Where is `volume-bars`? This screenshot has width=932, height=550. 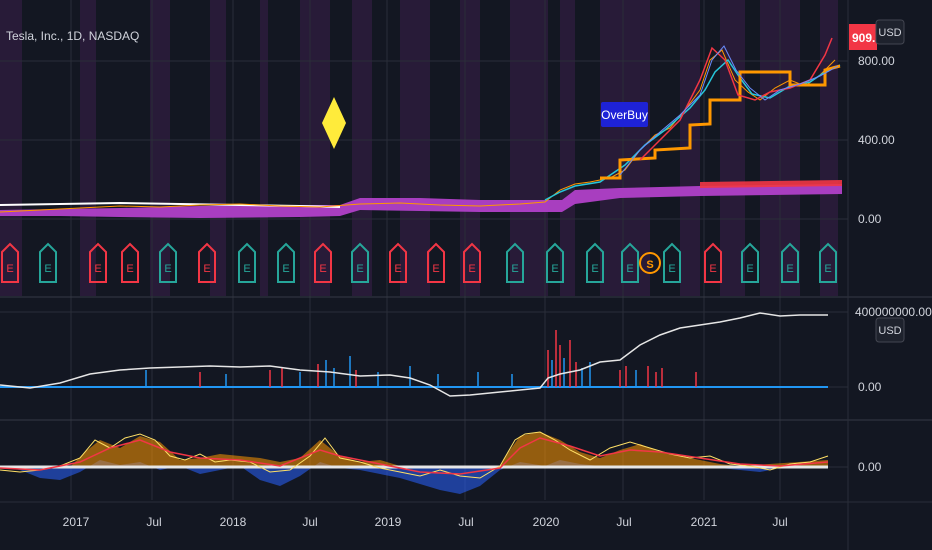
volume-bars is located at coordinates (421, 358).